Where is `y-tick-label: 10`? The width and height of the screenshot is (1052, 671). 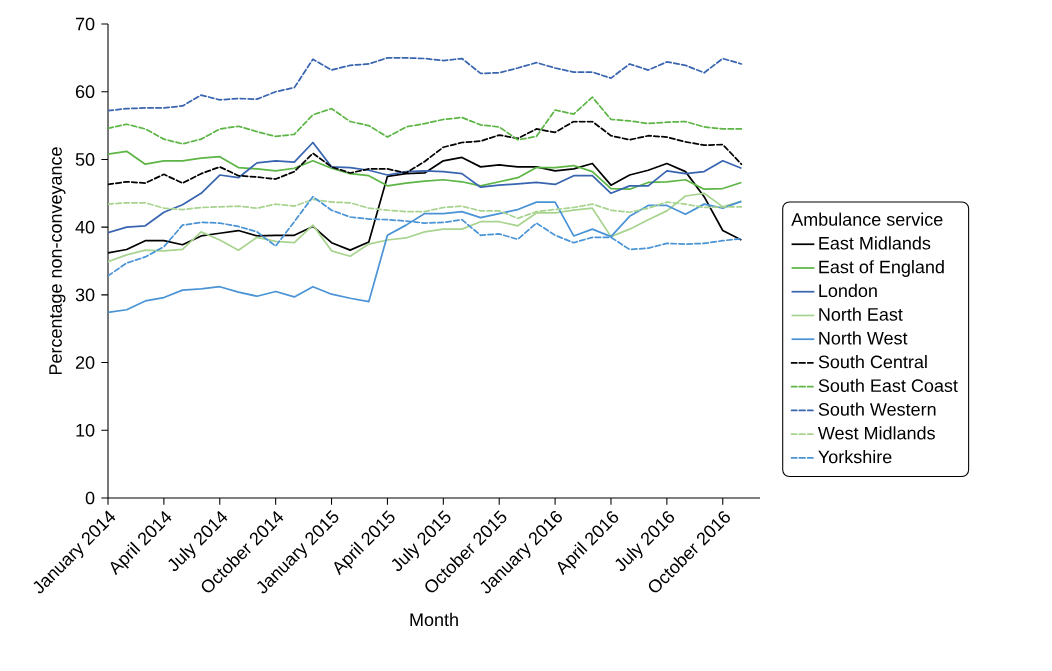 y-tick-label: 10 is located at coordinates (85, 430).